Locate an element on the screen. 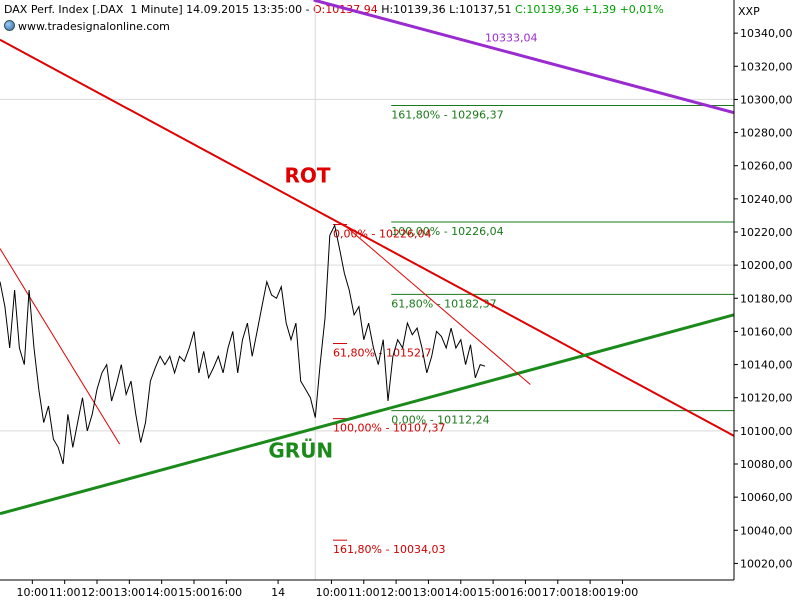 The height and width of the screenshot is (600, 800). annotation-label: 10333,04 is located at coordinates (511, 37).